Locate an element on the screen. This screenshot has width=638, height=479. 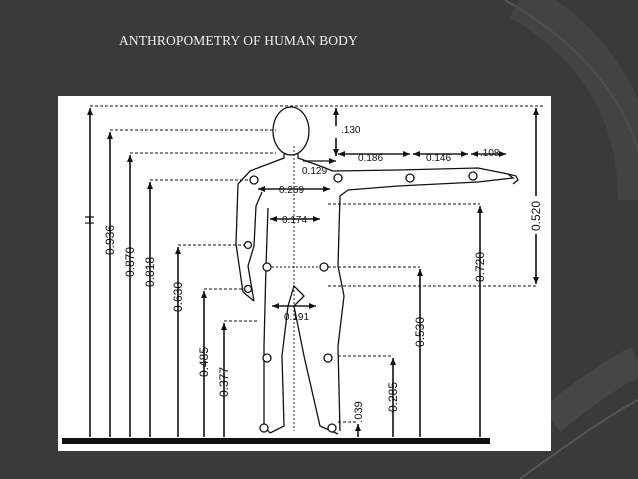
label-0936: 0.936 is located at coordinates (110, 240).